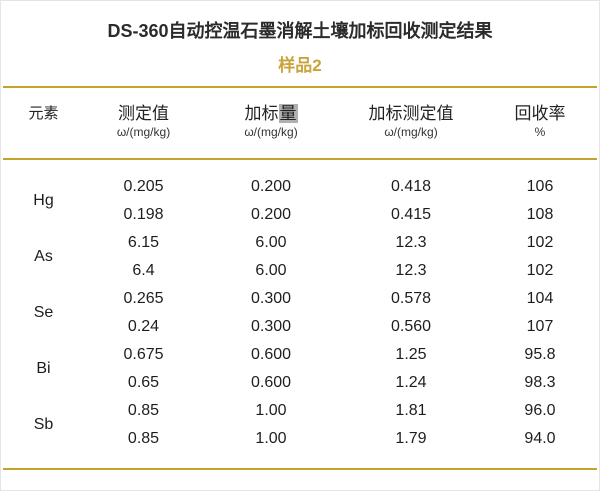  I want to click on highlighted-text: 量, so click(288, 113).